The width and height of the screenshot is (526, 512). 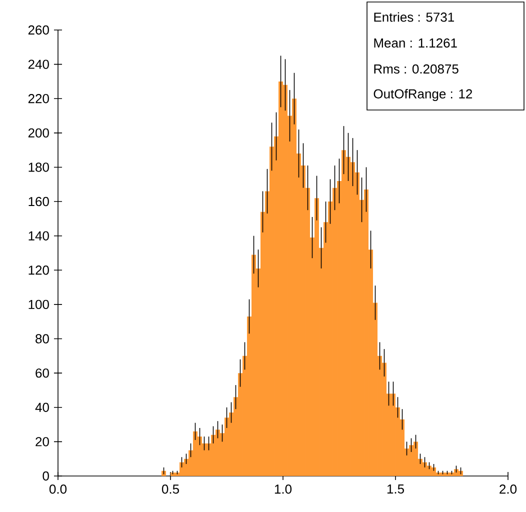 What do you see at coordinates (42, 407) in the screenshot?
I see `y-tick-label: 40` at bounding box center [42, 407].